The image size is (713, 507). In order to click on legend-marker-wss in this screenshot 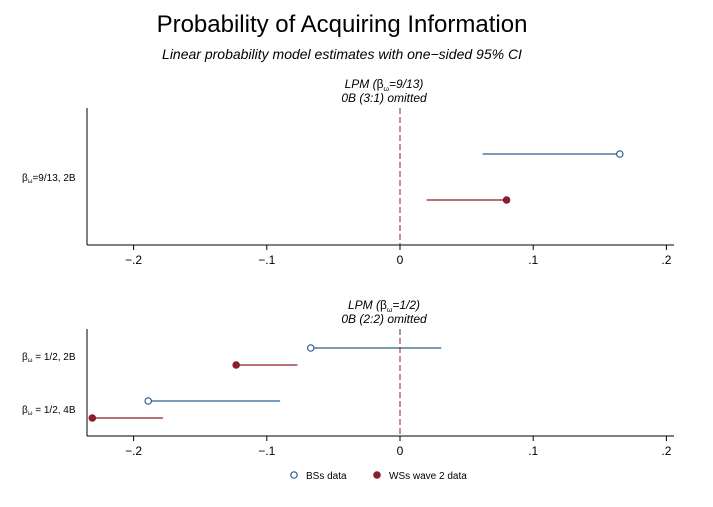, I will do `click(377, 475)`.